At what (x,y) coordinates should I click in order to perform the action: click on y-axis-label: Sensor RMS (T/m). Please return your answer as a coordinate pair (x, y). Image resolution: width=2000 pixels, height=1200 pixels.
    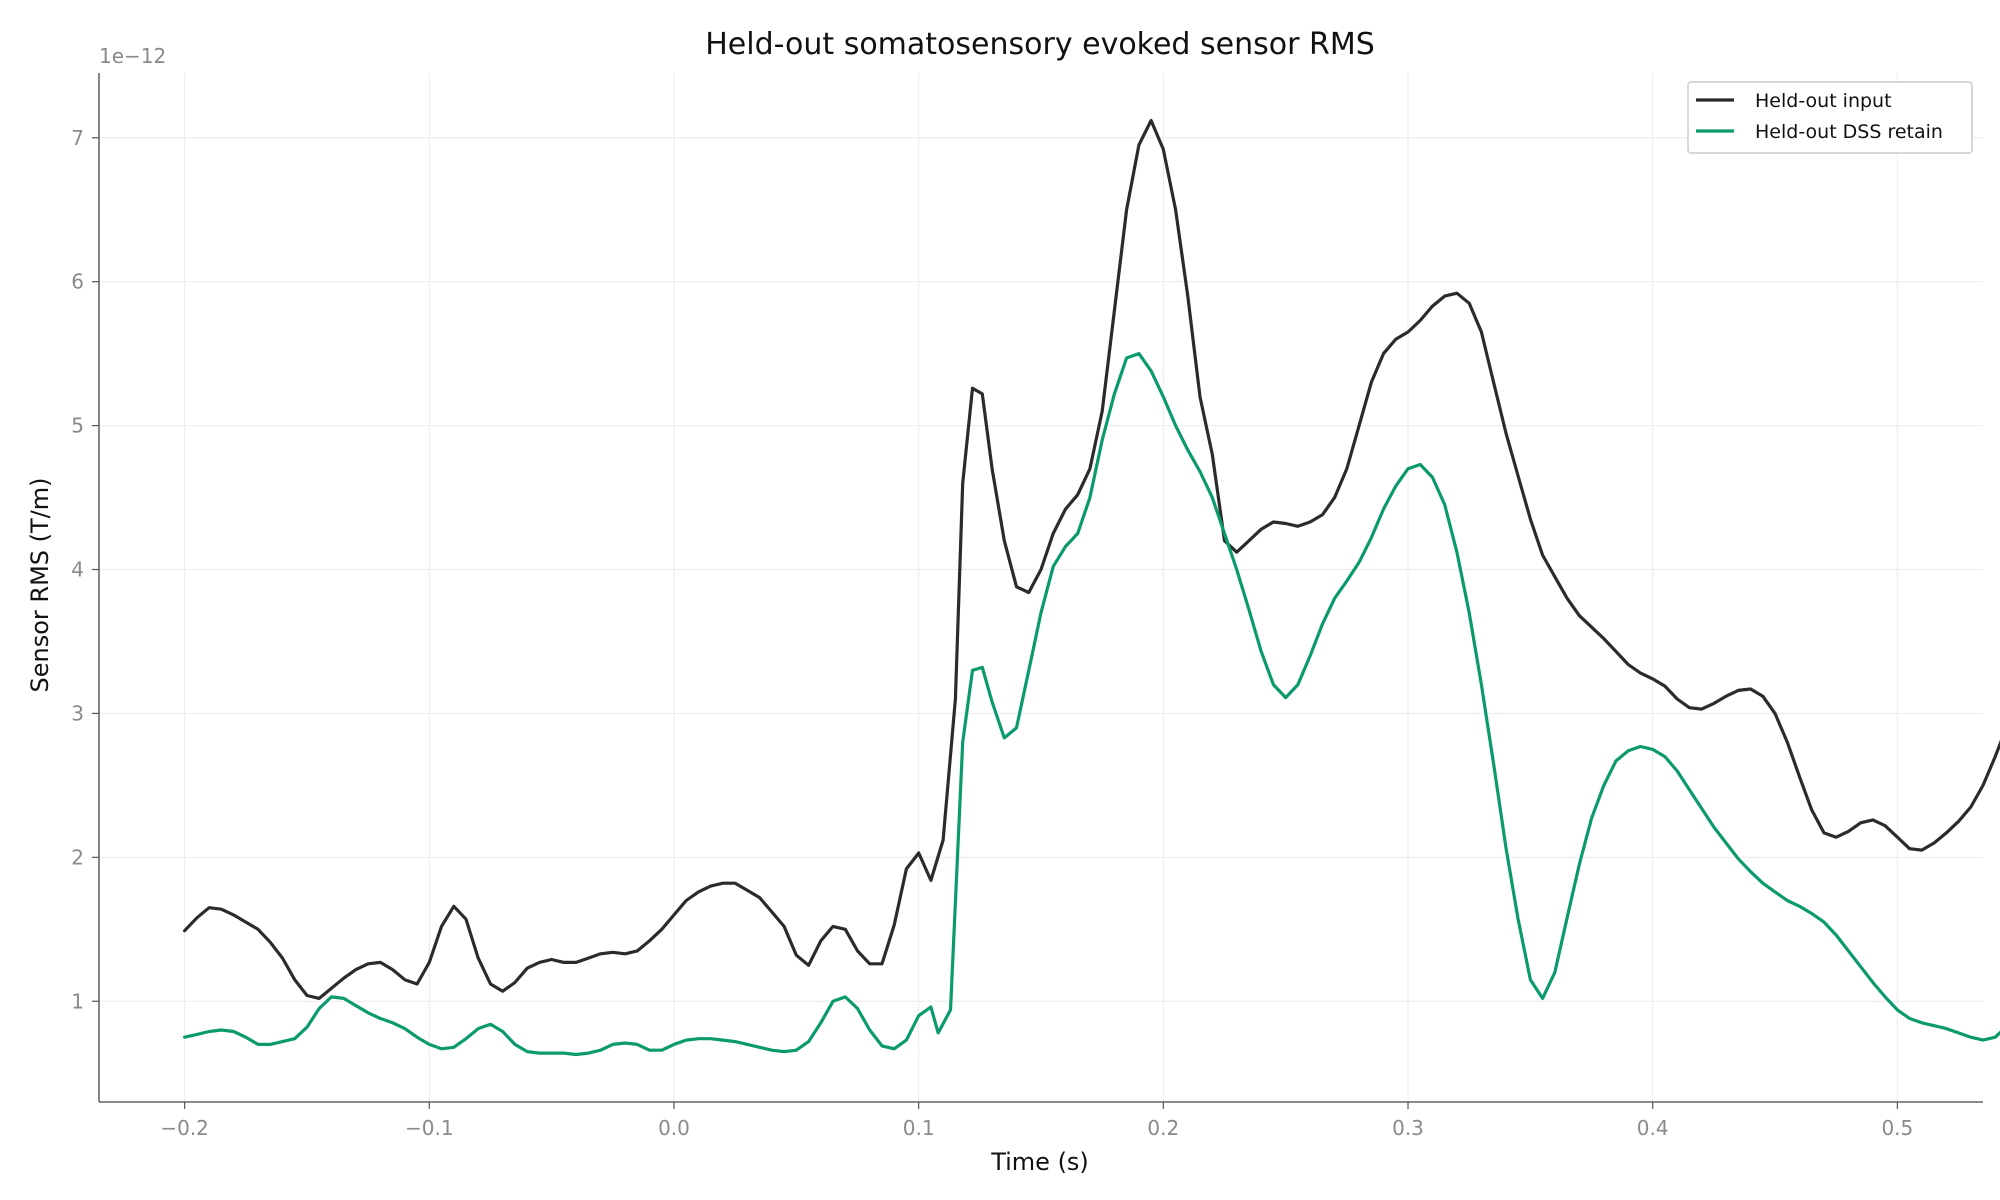
    Looking at the image, I should click on (40, 585).